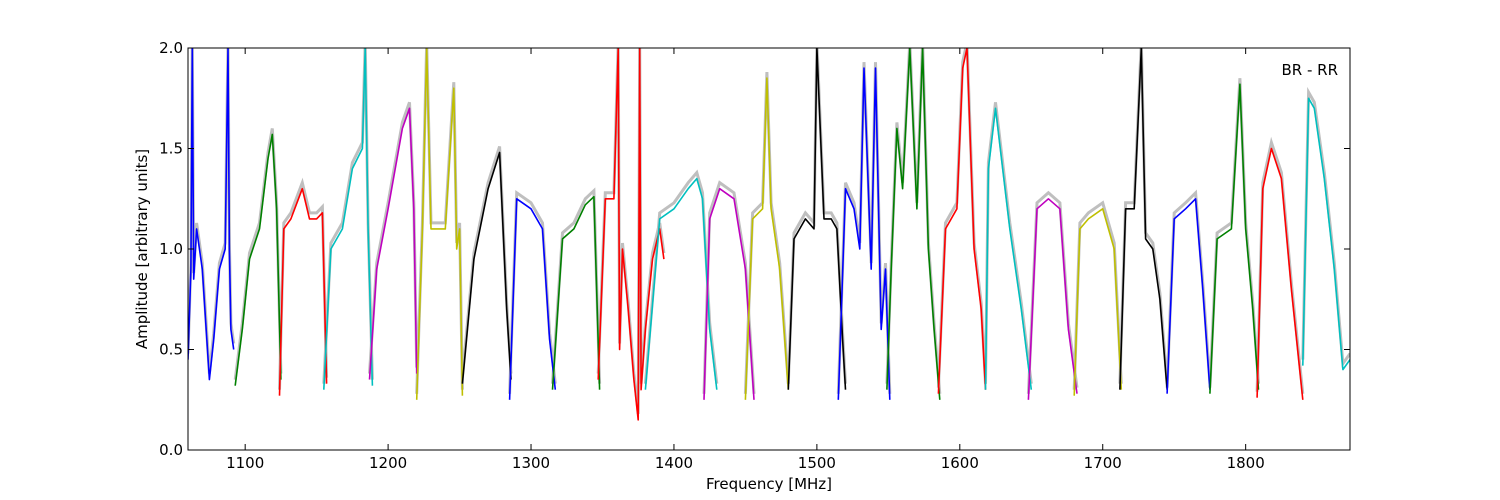 This screenshot has width=1500, height=500. What do you see at coordinates (171, 249) in the screenshot?
I see `y-tick-label: 1.0` at bounding box center [171, 249].